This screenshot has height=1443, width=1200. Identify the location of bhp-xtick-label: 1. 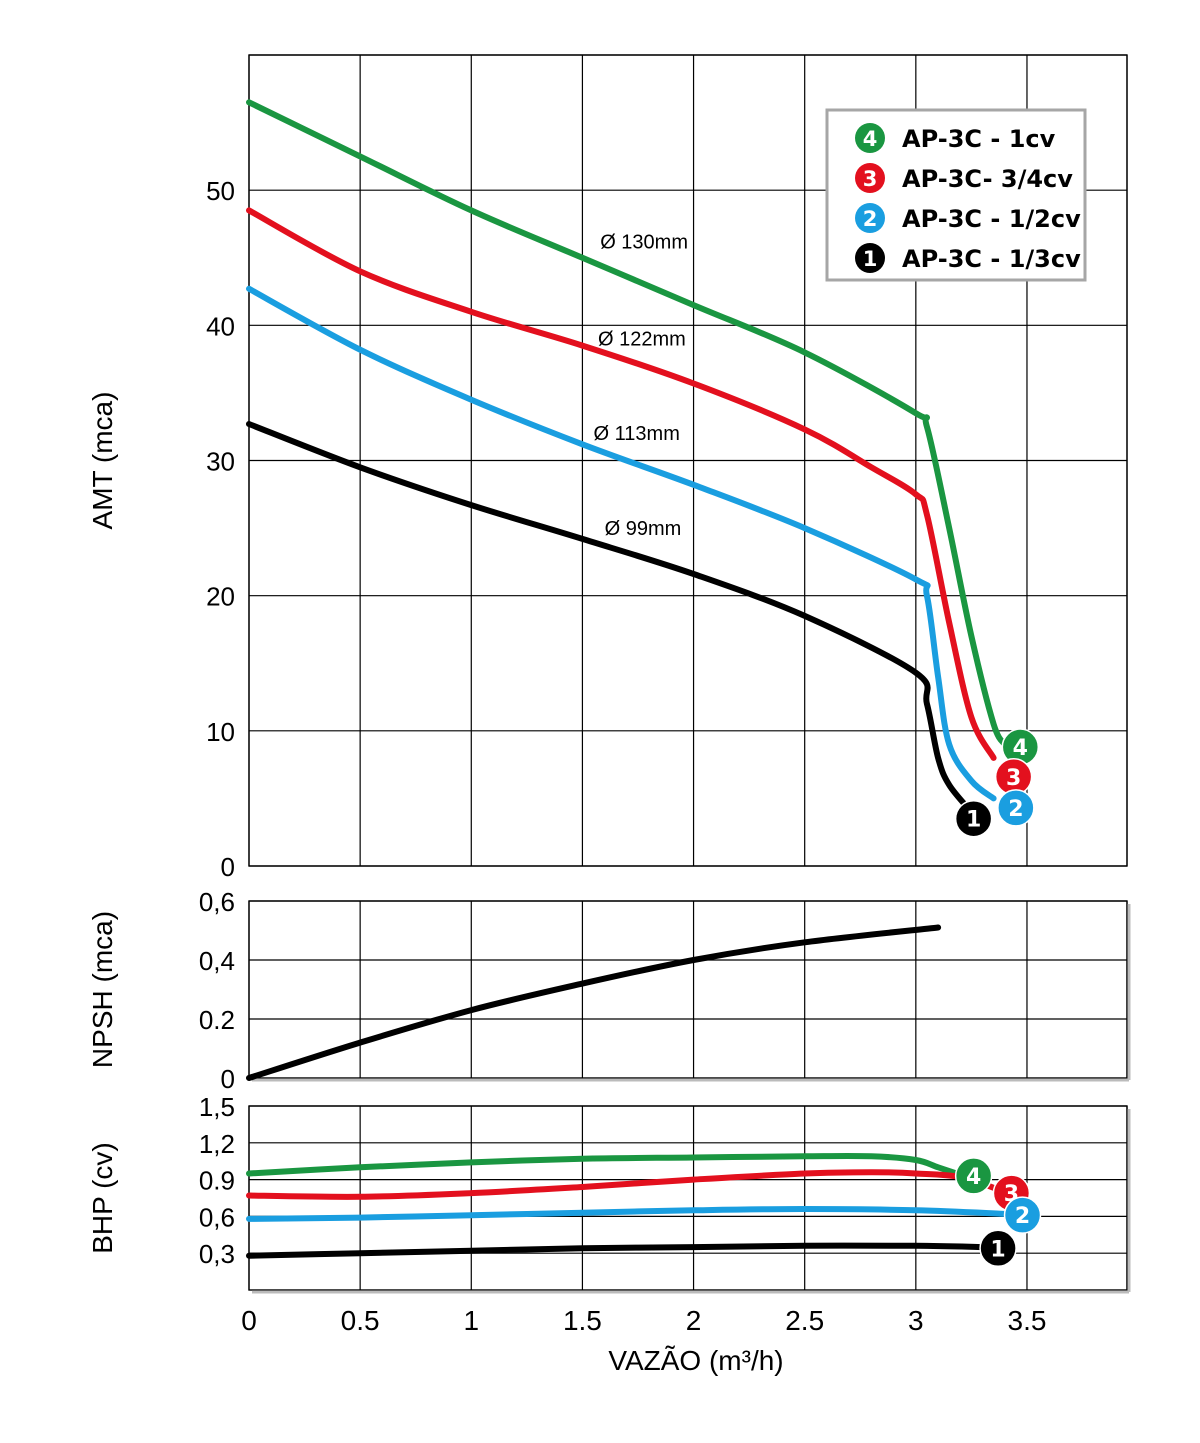
(471, 1320).